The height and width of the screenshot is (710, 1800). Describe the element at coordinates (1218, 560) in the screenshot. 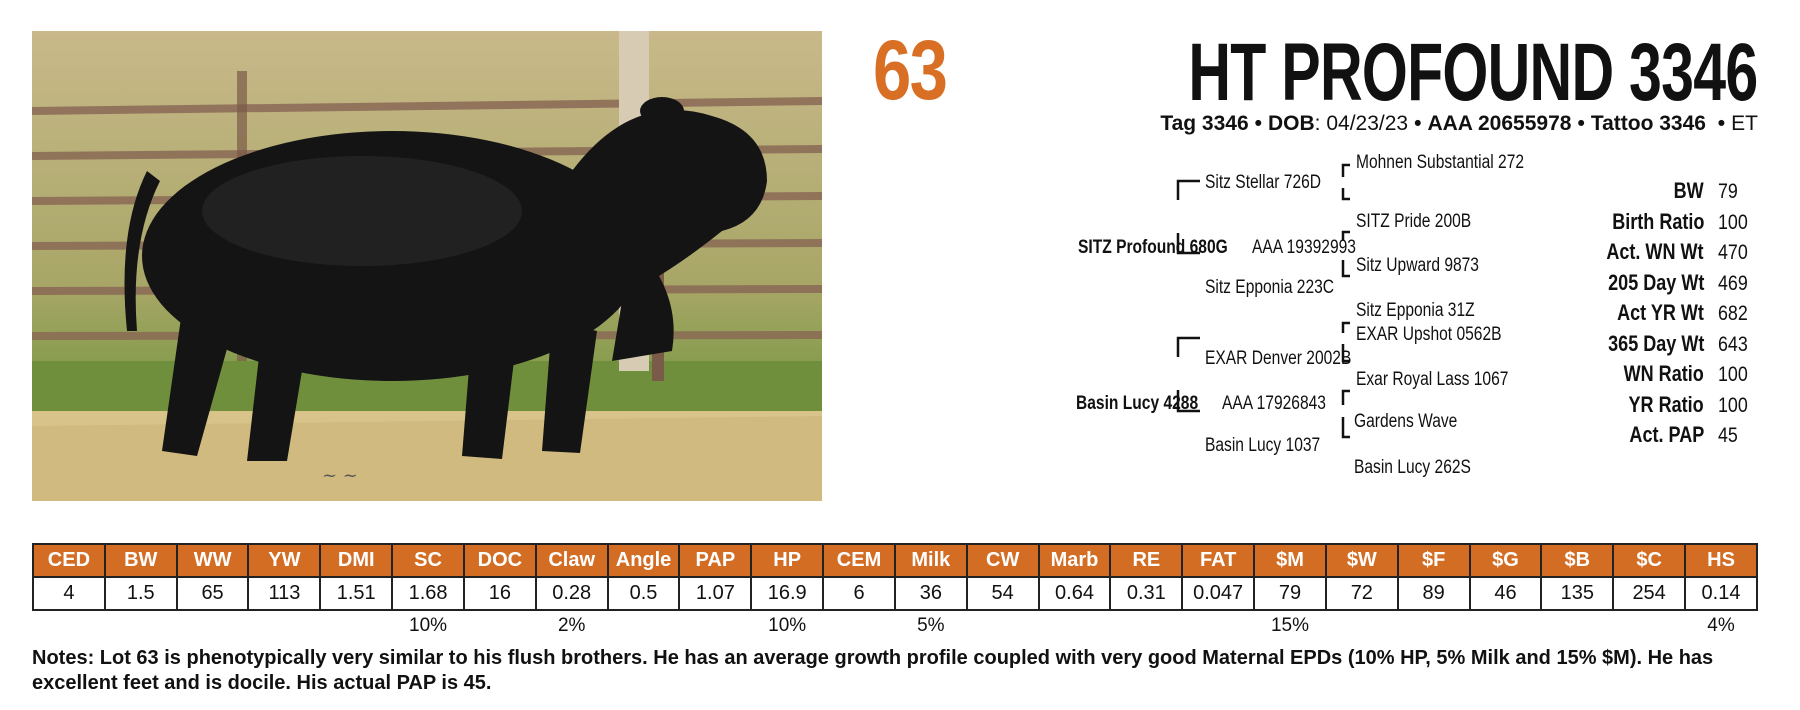

I see `epd-header: FAT` at that location.